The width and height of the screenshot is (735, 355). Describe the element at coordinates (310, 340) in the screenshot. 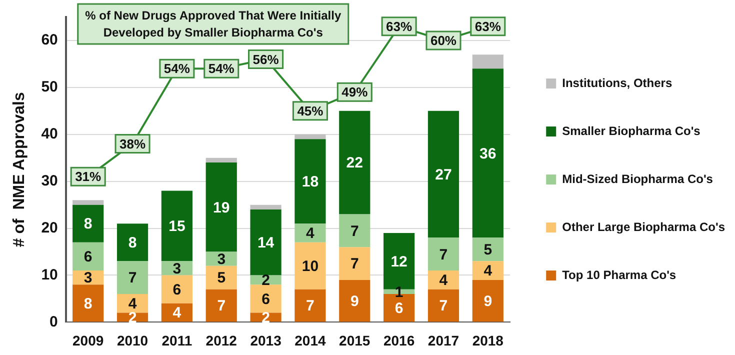

I see `x-tick-label: 2014` at that location.